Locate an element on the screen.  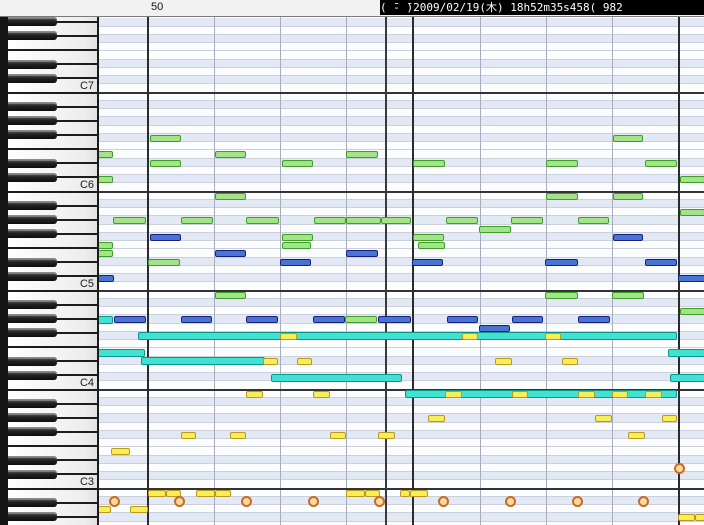
piano-keyboard: C7 C6 C5 C4 C3 is located at coordinates (49, 268).